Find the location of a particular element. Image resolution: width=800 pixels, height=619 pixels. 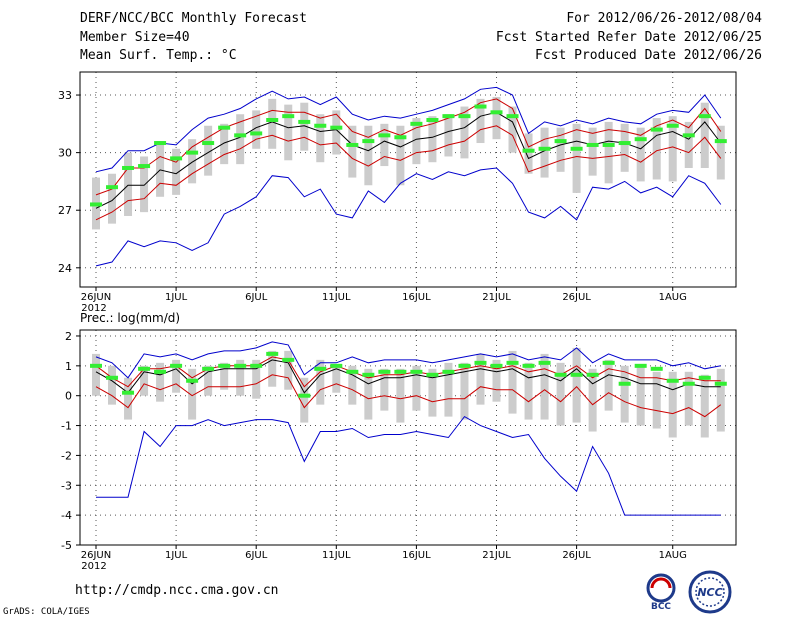

forecast-period: For 2012/06/26-2012/08/04 is located at coordinates (664, 18).